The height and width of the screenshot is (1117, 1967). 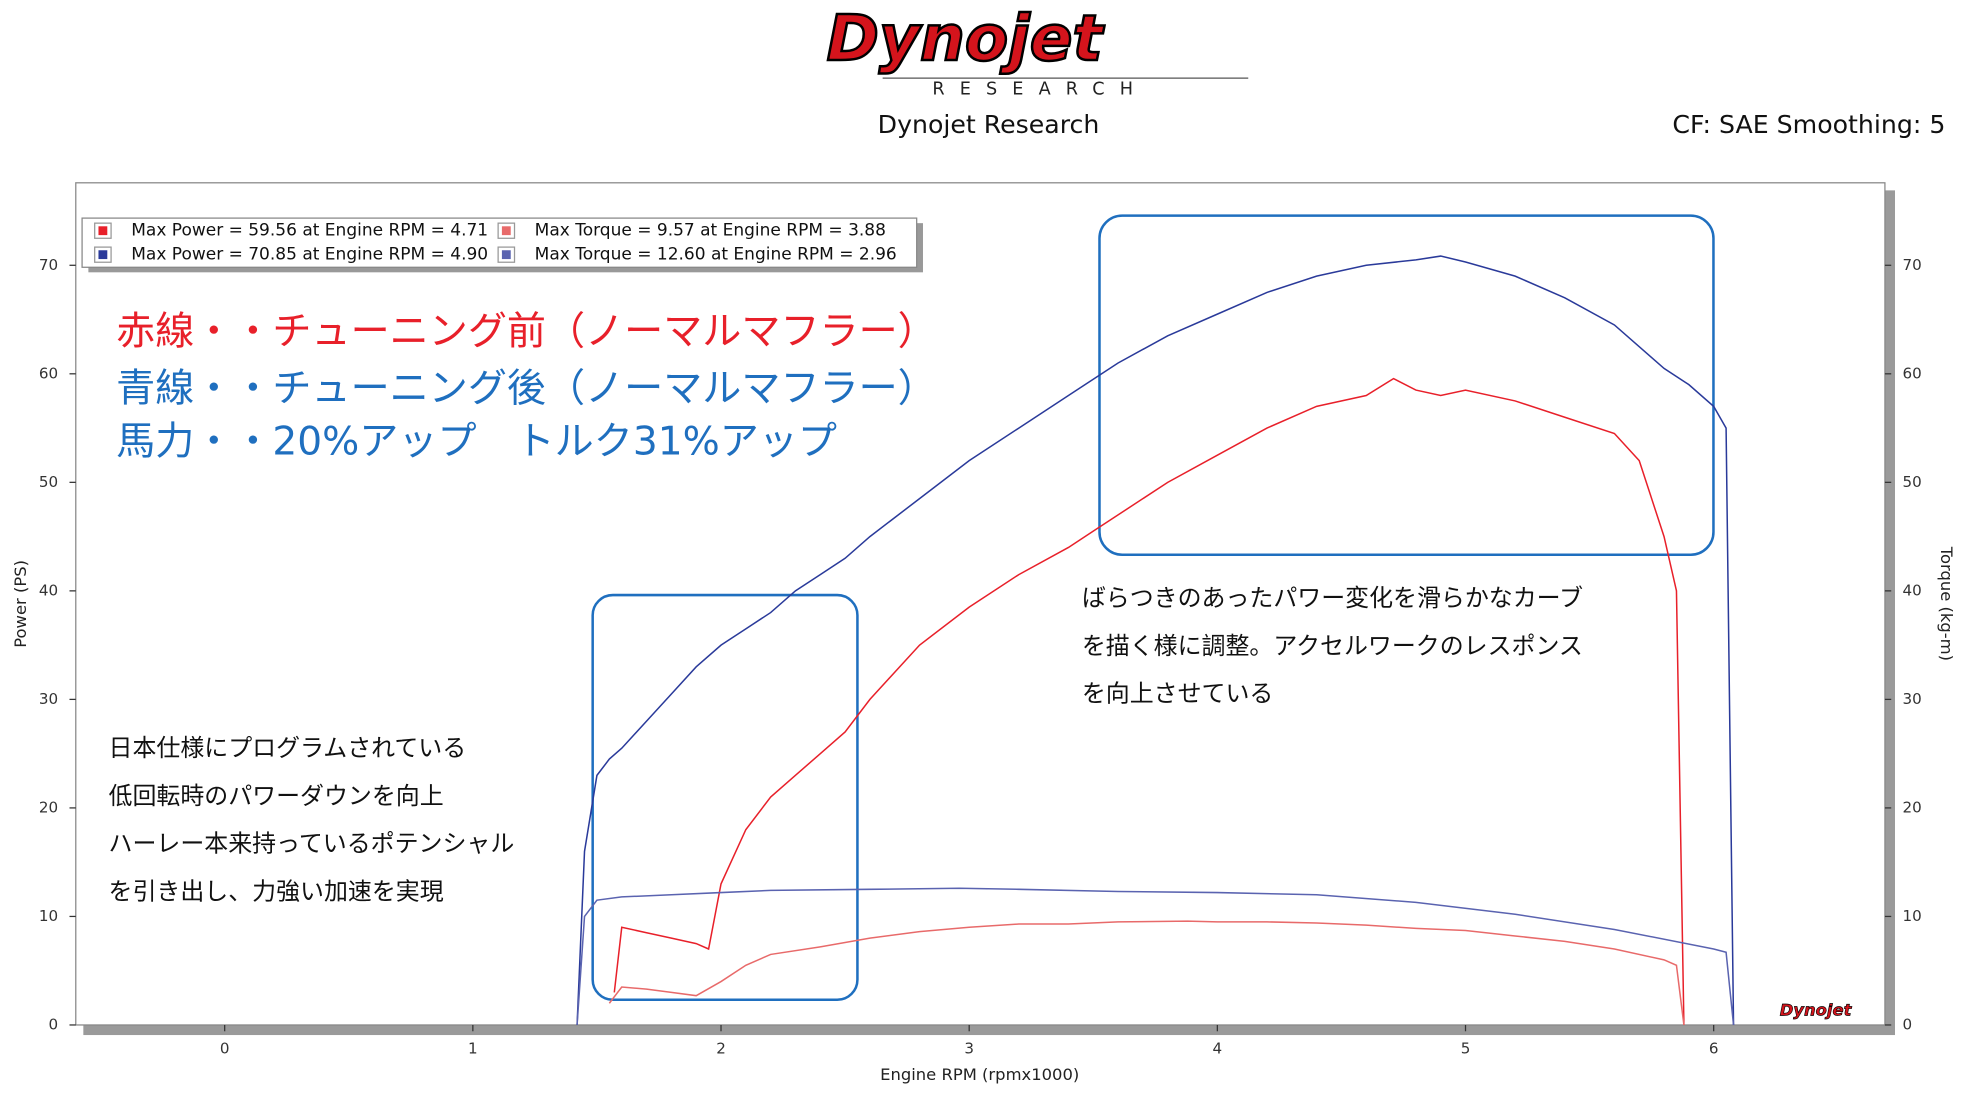 What do you see at coordinates (54, 1024) in the screenshot?
I see `y-tick-label: 0` at bounding box center [54, 1024].